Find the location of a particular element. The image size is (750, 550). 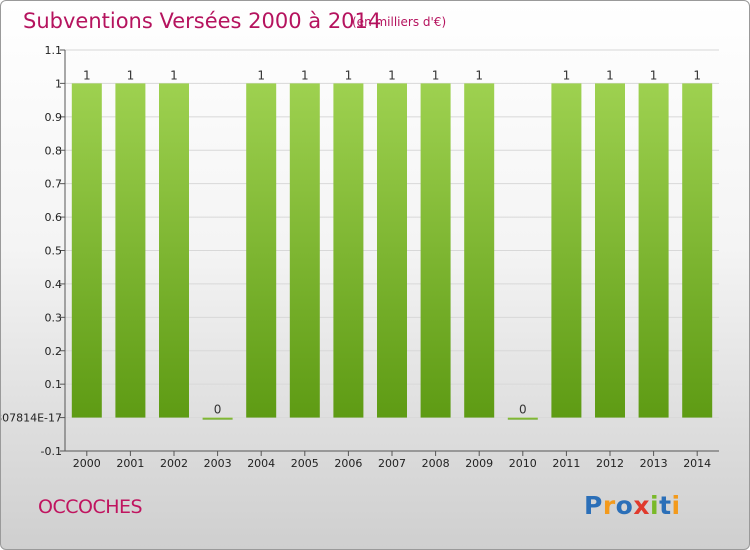

x-tick-label: 2012 is located at coordinates (610, 463).